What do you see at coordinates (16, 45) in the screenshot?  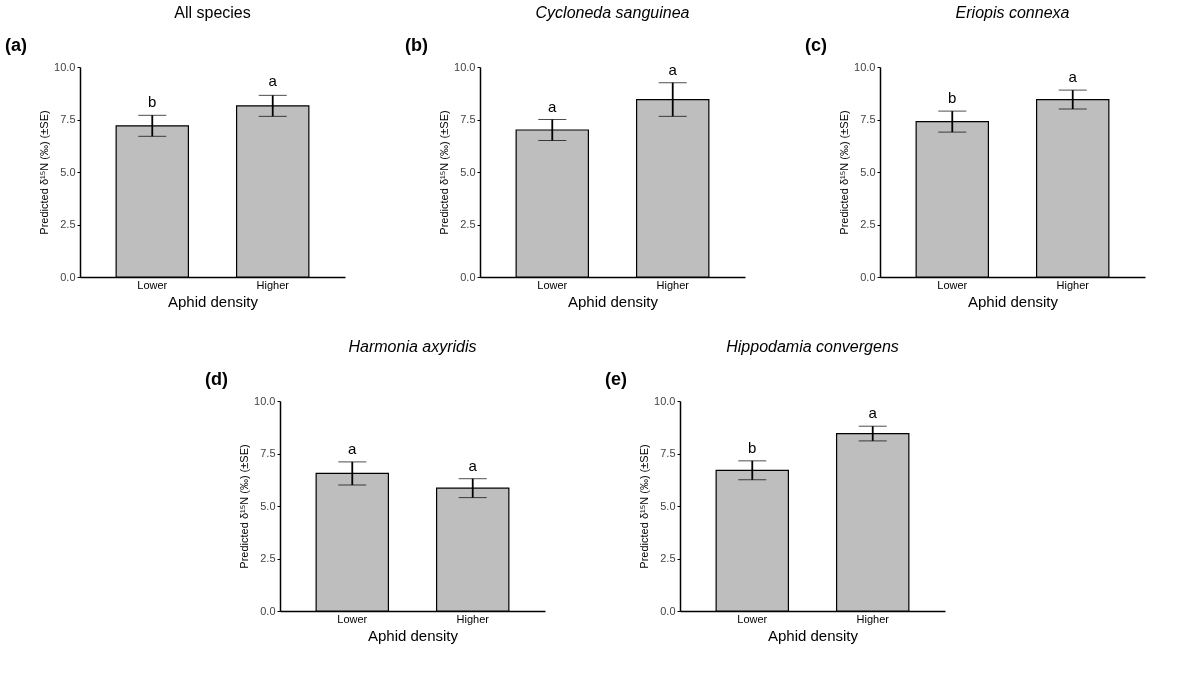 I see `text: (a)` at bounding box center [16, 45].